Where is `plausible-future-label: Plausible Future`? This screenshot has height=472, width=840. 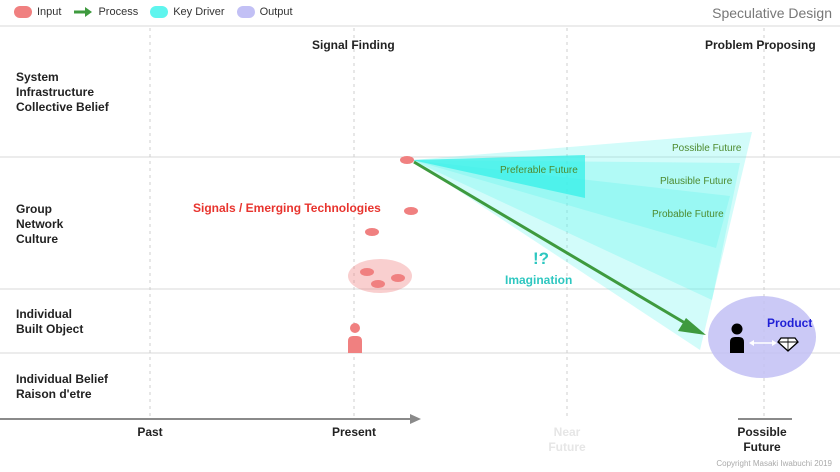 plausible-future-label: Plausible Future is located at coordinates (696, 181).